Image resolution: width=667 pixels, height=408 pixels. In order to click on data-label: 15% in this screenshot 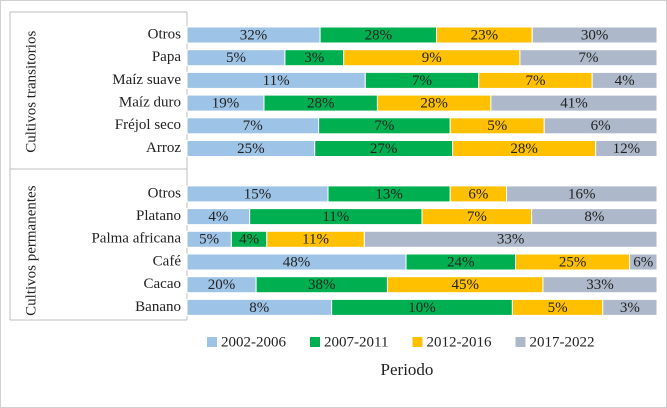, I will do `click(258, 194)`.